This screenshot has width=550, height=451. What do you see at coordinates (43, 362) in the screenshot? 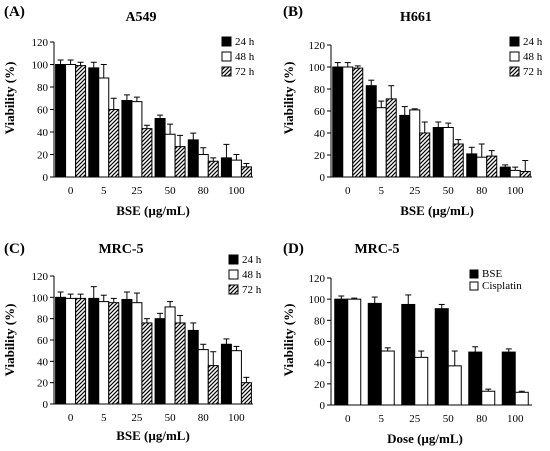
I see `y-tick-label: 40` at bounding box center [43, 362].